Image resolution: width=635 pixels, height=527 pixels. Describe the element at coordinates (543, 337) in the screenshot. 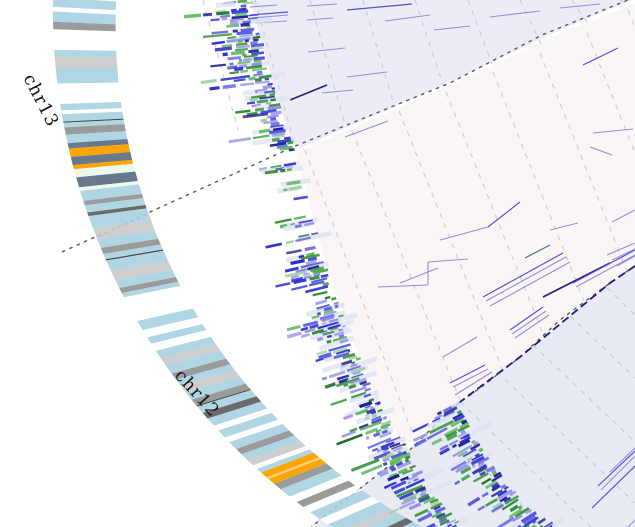

I see `main-diagonal-alignment` at that location.